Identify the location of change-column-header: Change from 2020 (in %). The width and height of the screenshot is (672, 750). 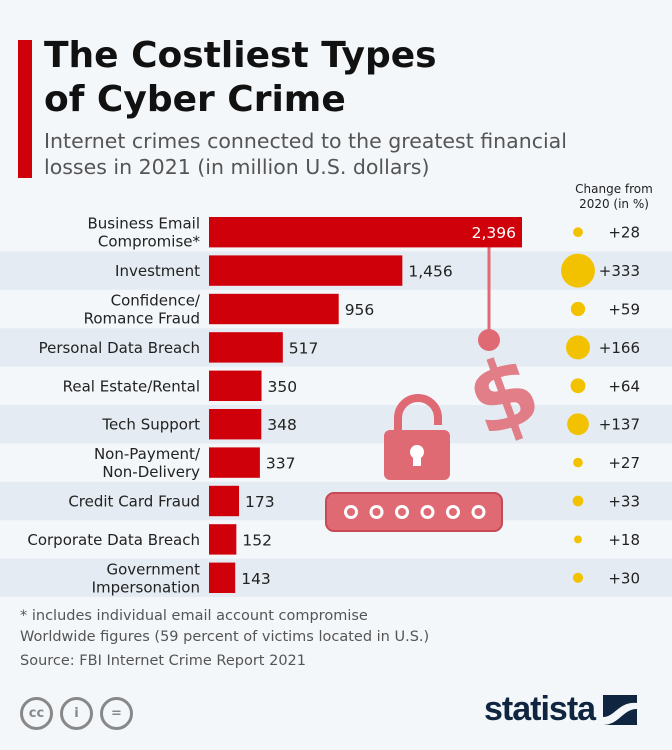
(614, 196).